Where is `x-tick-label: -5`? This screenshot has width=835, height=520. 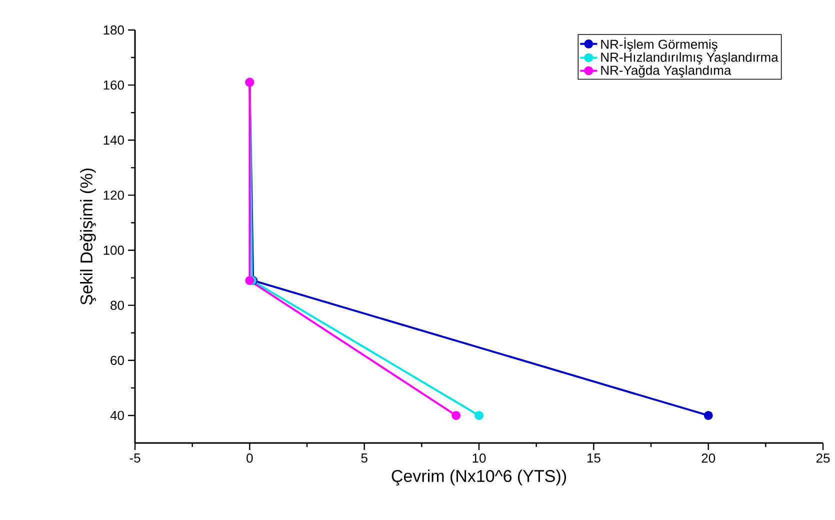
x-tick-label: -5 is located at coordinates (135, 458).